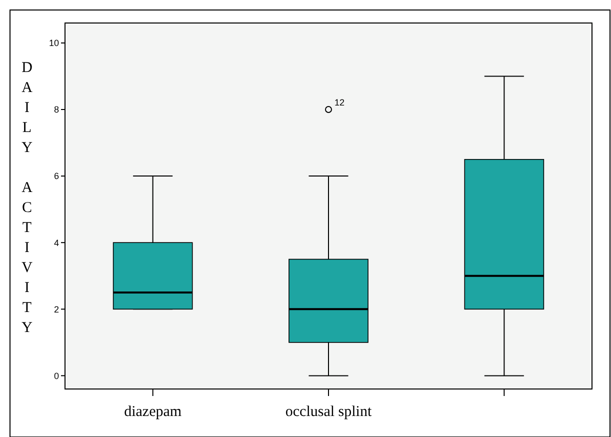  Describe the element at coordinates (153, 412) in the screenshot. I see `x-tick-label: diazepam` at that location.